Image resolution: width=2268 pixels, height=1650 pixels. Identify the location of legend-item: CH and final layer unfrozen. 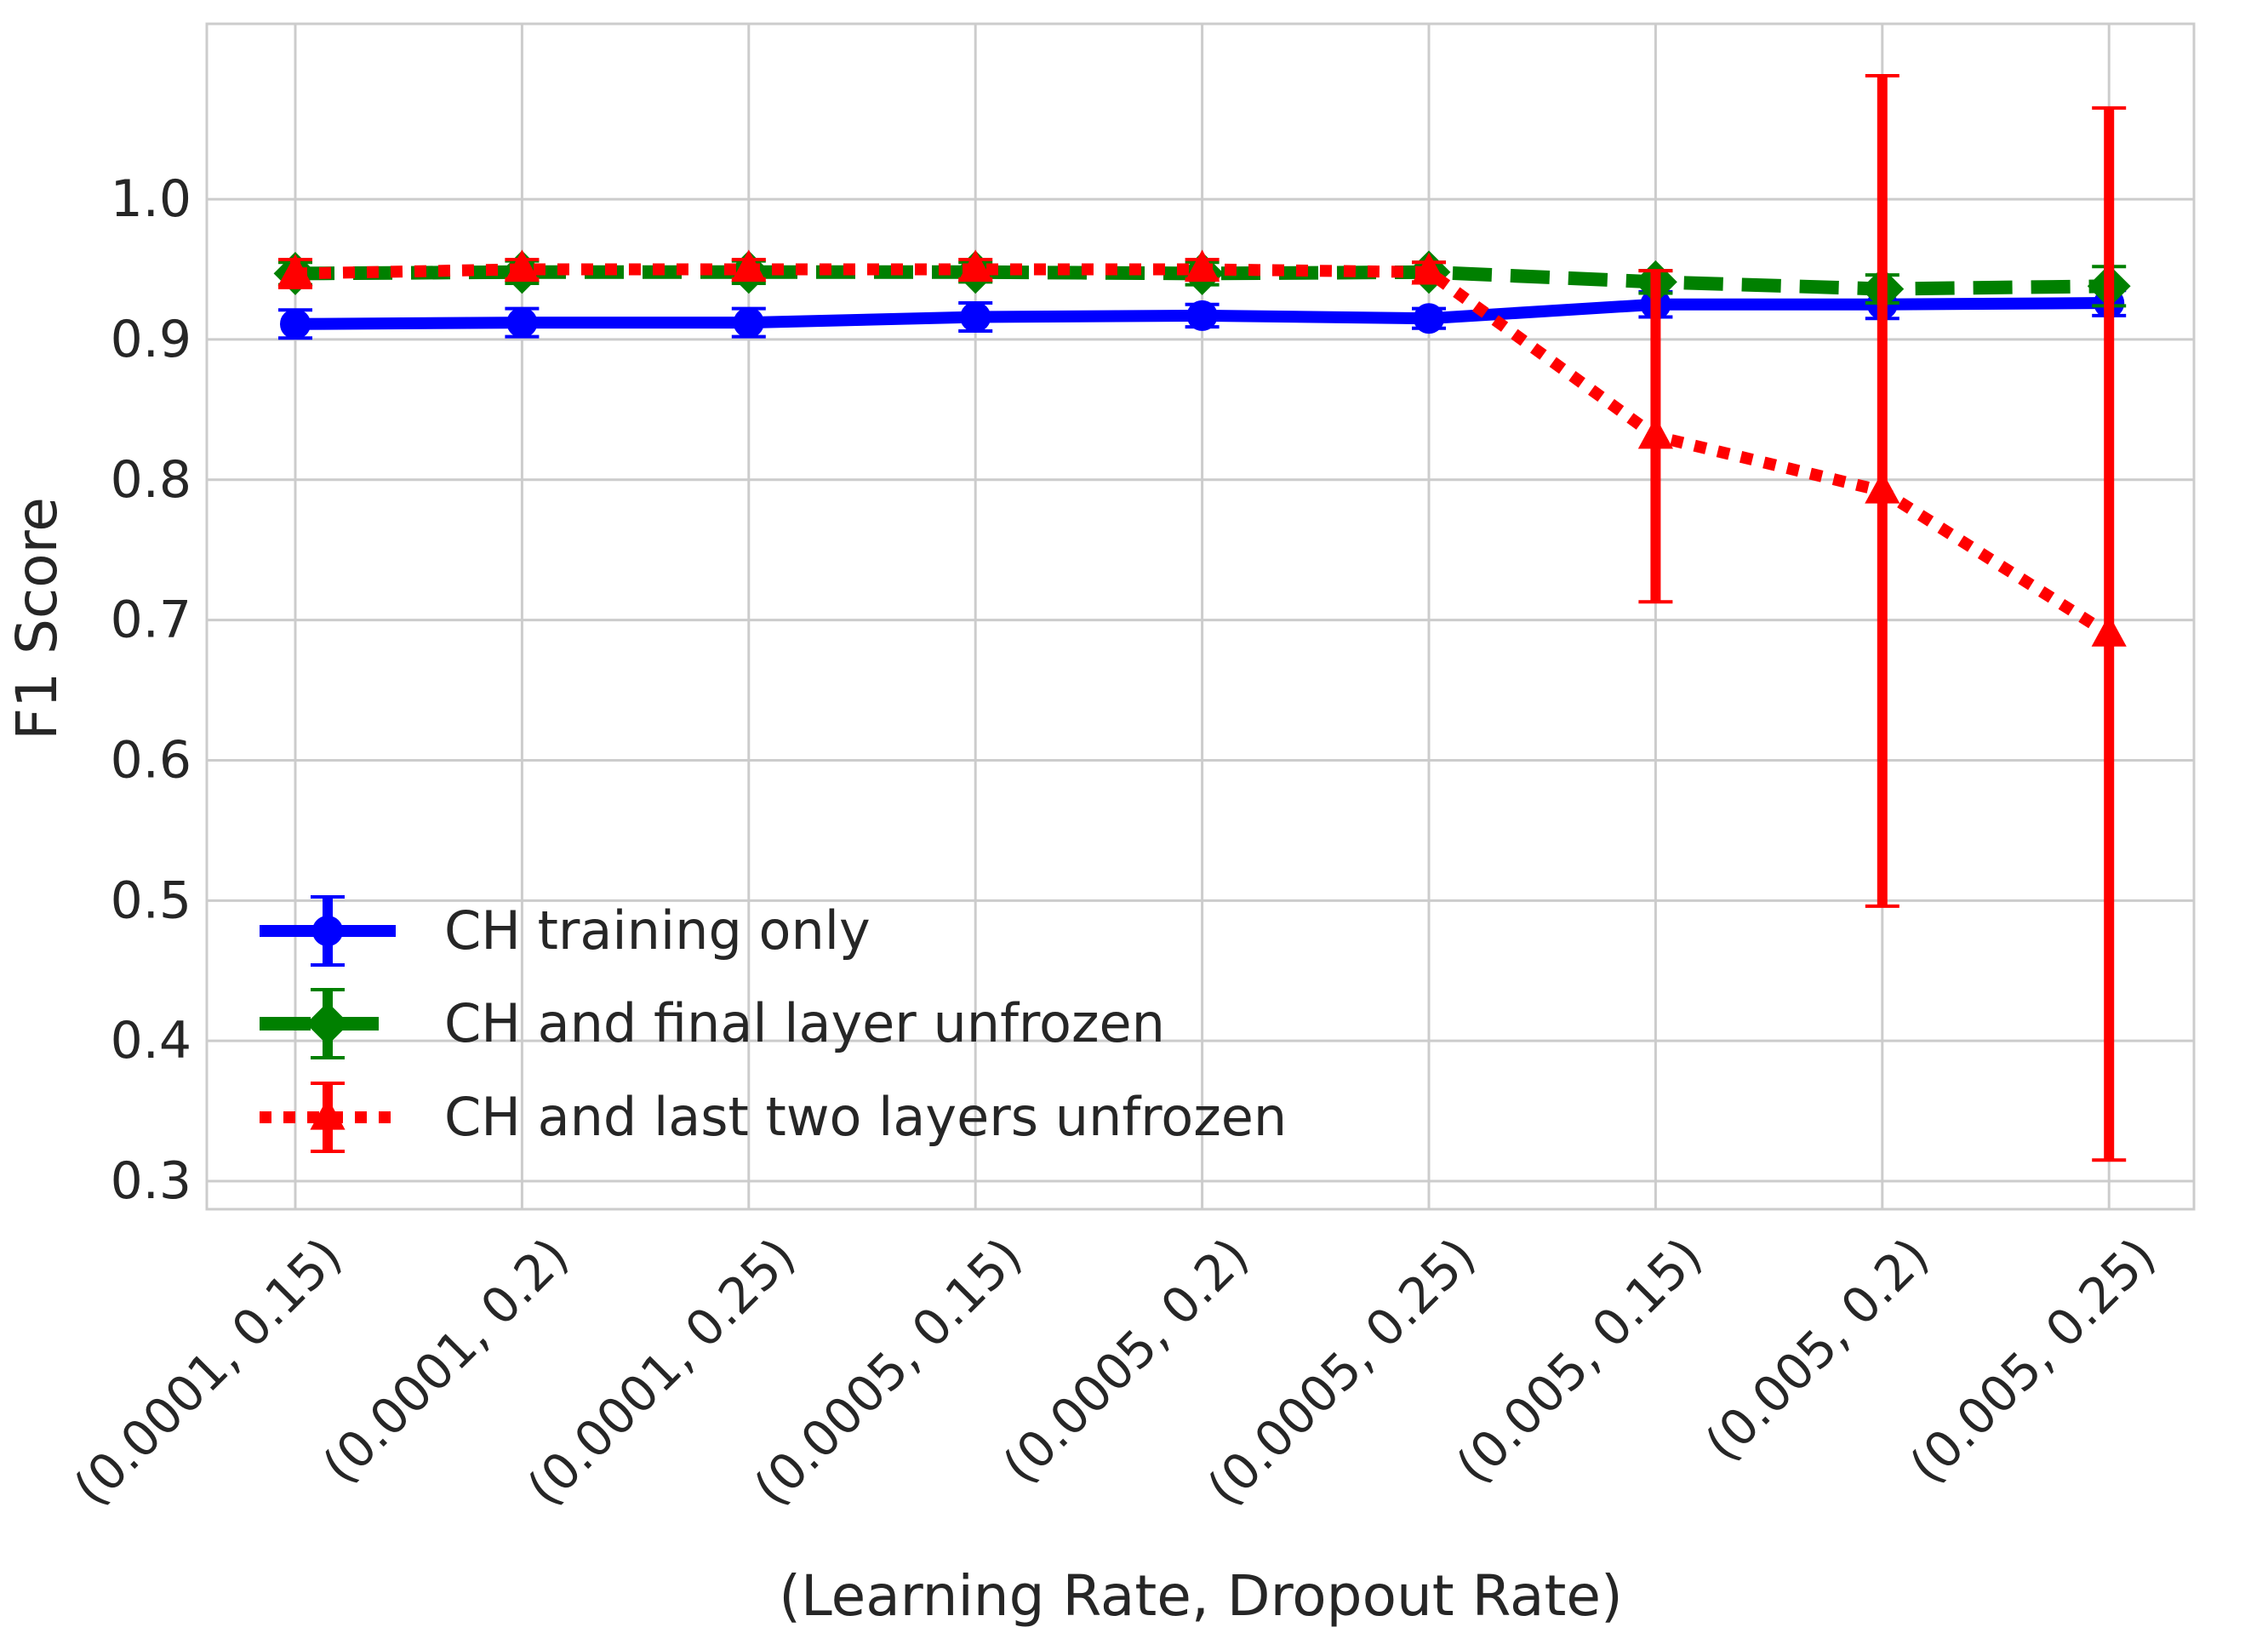
(712, 1023).